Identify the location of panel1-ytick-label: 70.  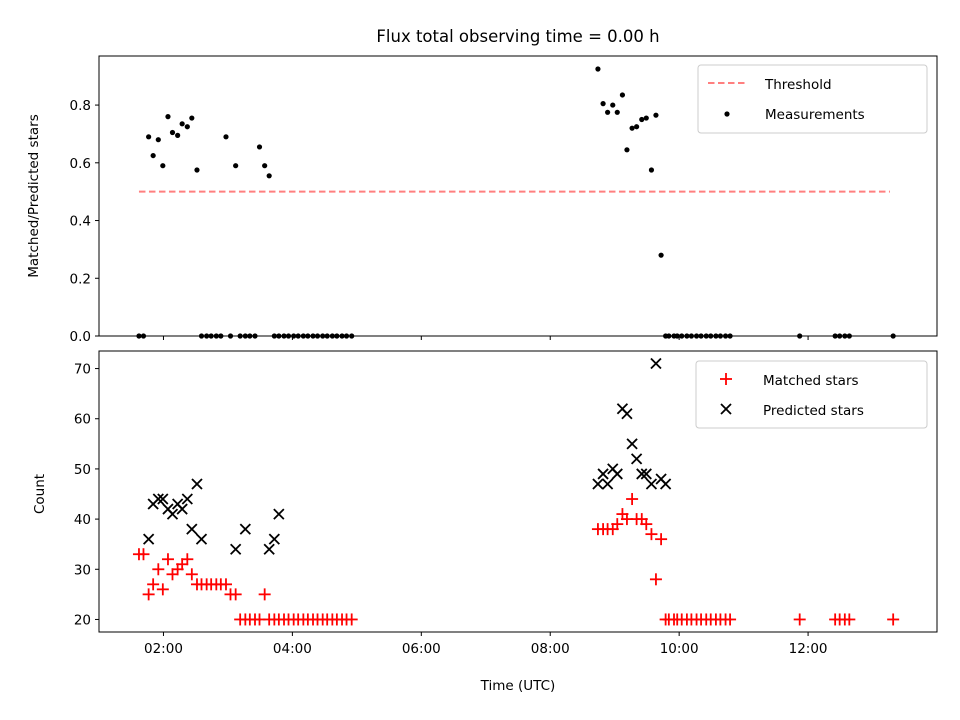
(82, 370).